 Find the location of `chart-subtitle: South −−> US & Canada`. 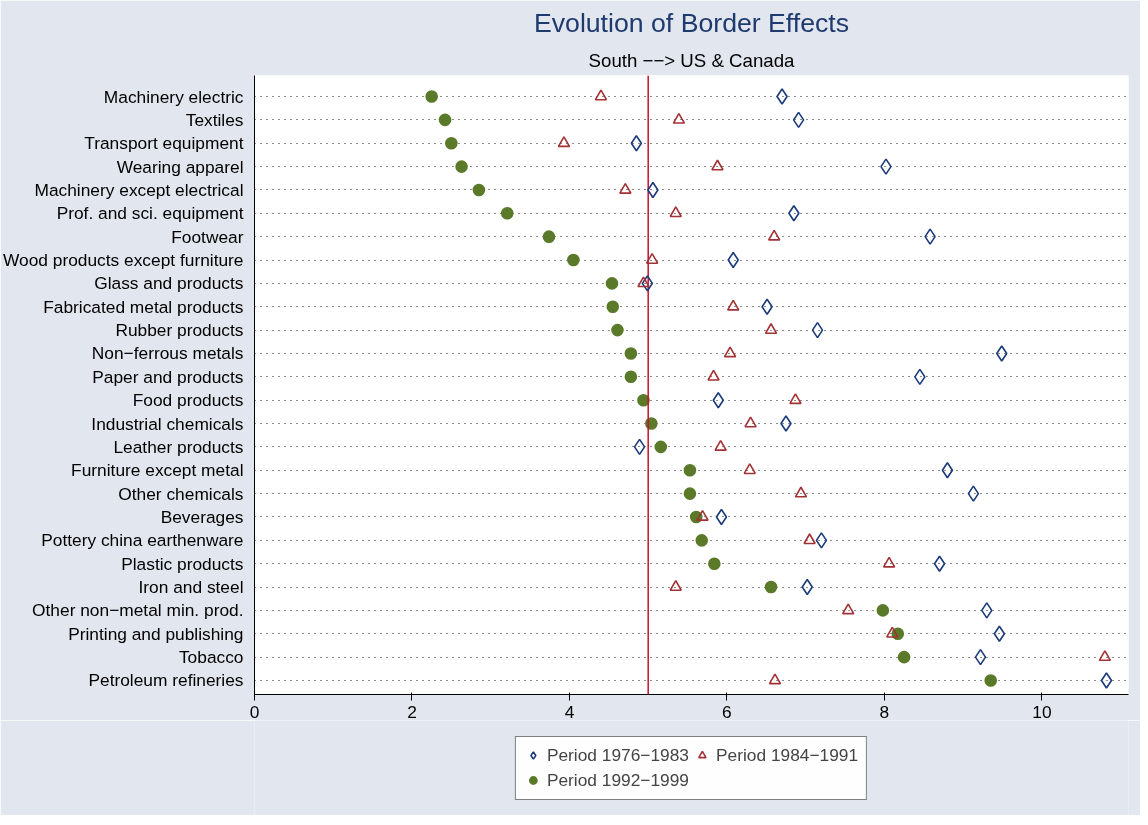

chart-subtitle: South −−> US & Canada is located at coordinates (692, 60).